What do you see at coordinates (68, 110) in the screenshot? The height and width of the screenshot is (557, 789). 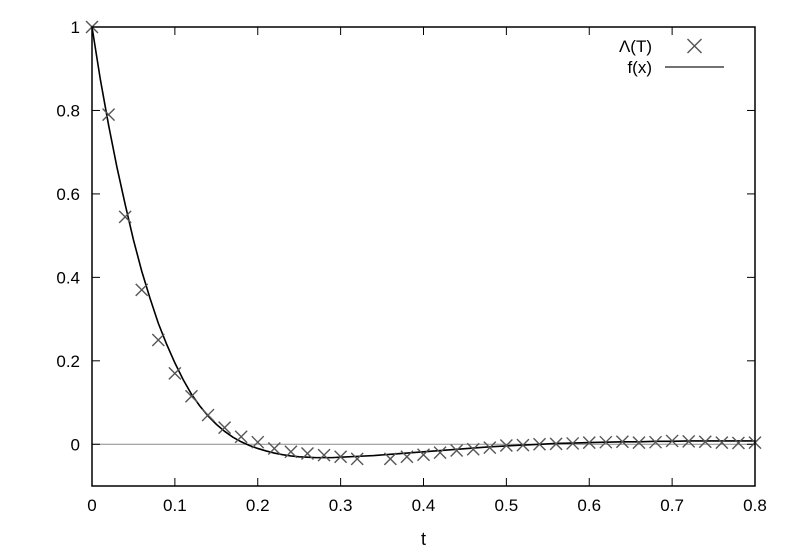 I see `y-tick-label: 0.8` at bounding box center [68, 110].